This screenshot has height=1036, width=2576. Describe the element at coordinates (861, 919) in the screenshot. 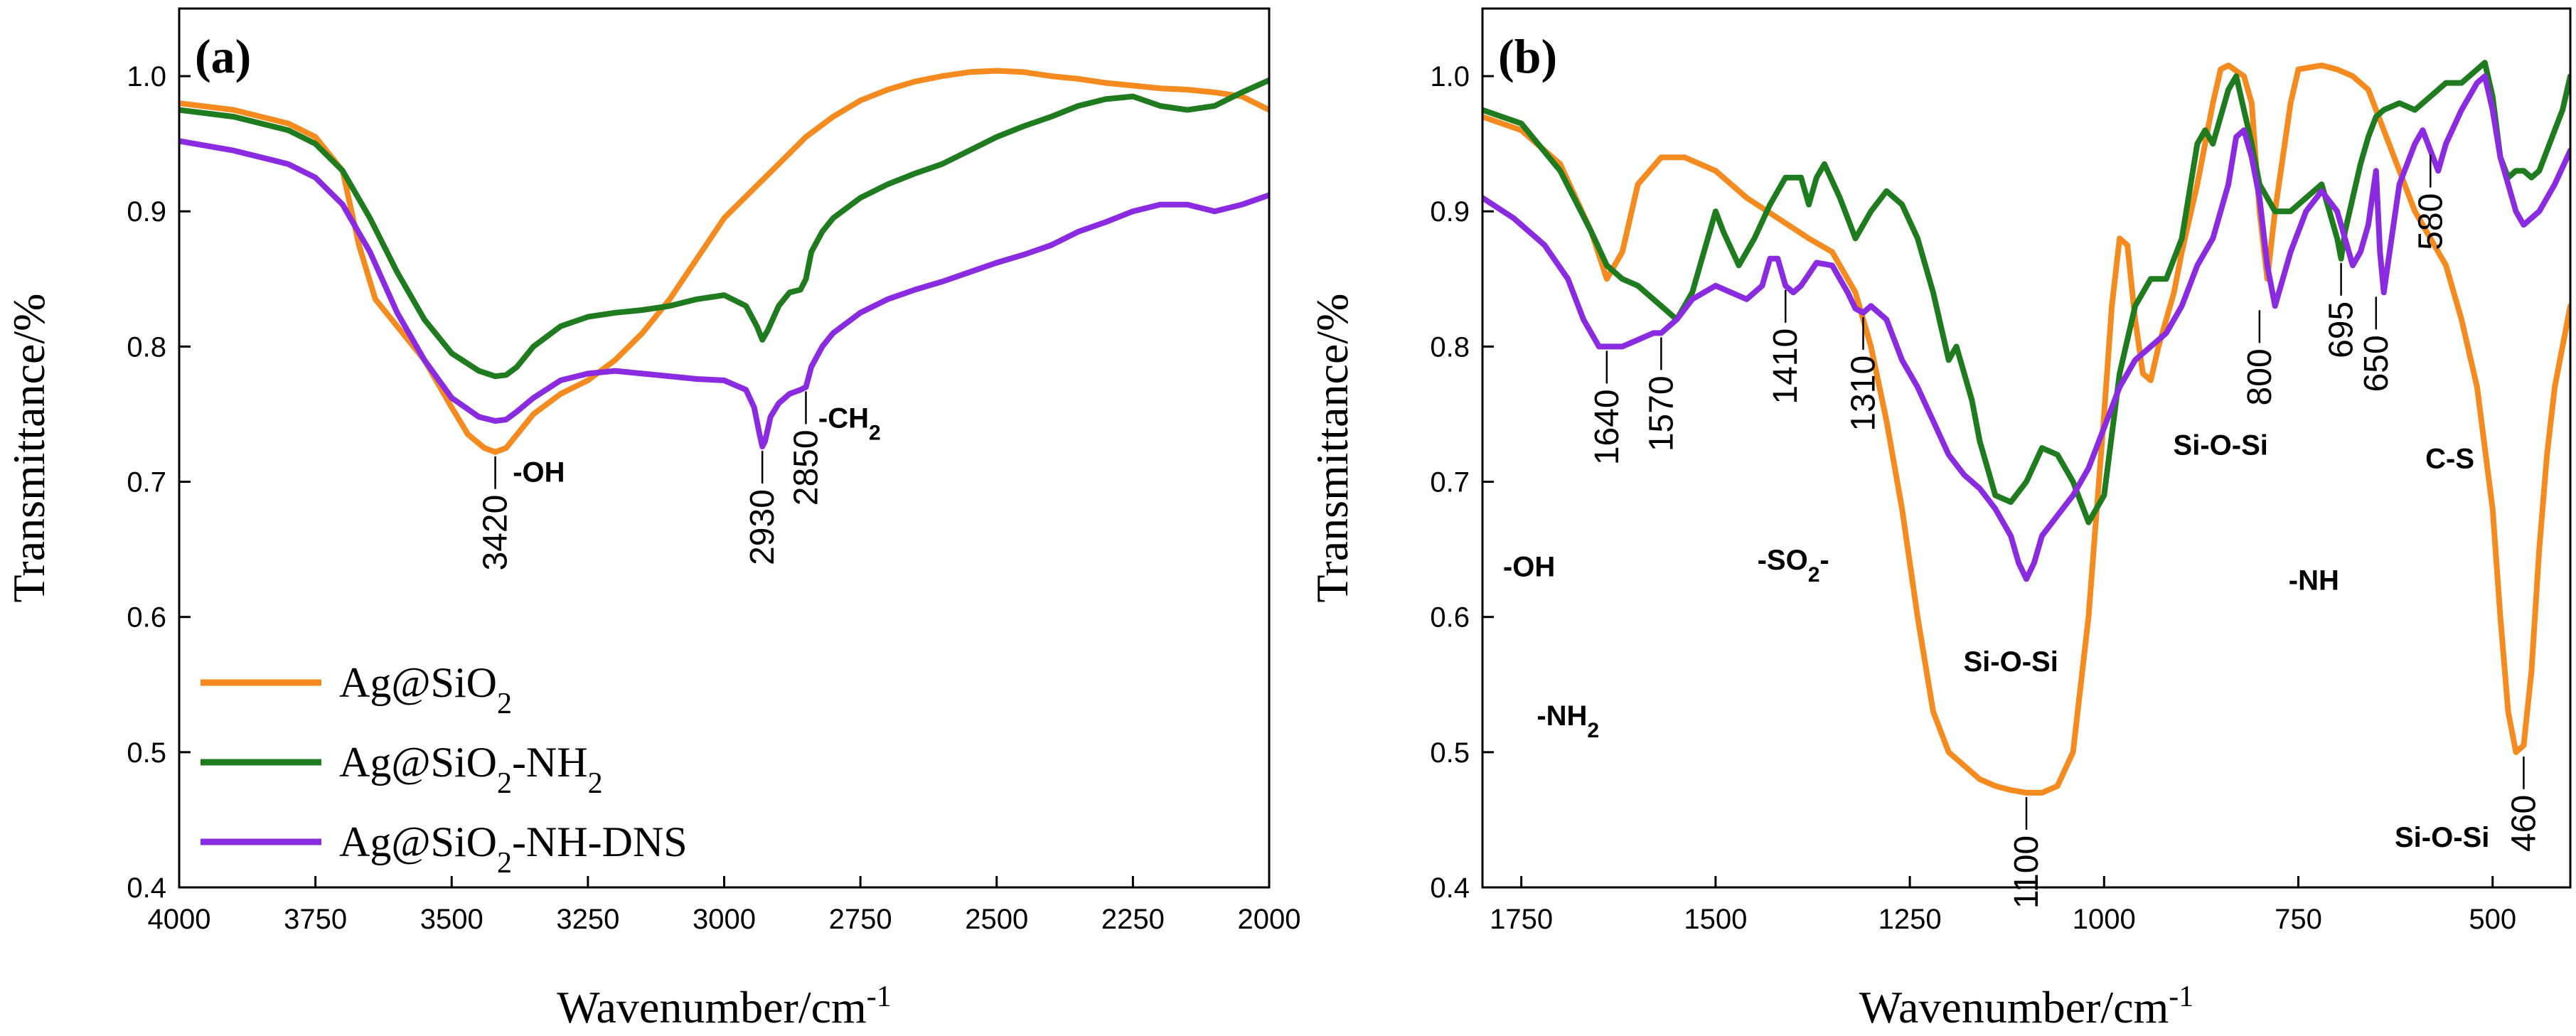

I see `x-tick-label: 2750` at that location.